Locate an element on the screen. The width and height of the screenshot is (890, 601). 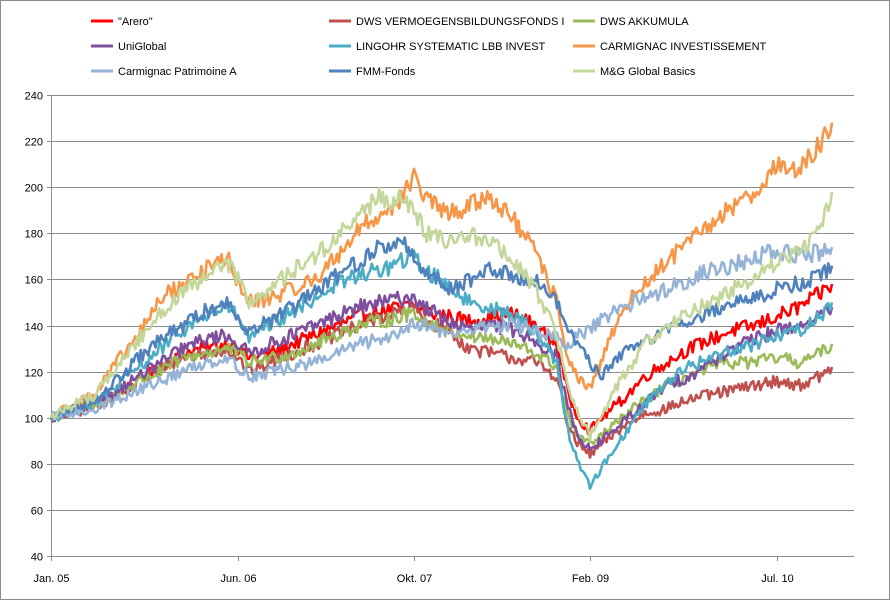
legend-label: DWS AKKUMULA is located at coordinates (644, 22).